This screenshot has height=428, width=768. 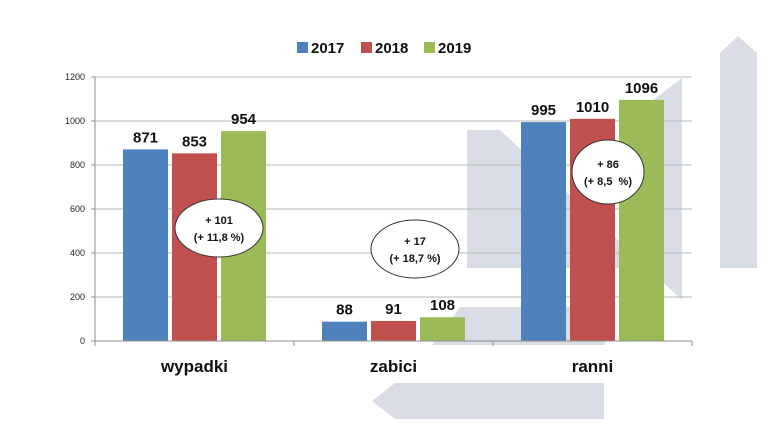 What do you see at coordinates (75, 121) in the screenshot?
I see `y-tick-label: 1000` at bounding box center [75, 121].